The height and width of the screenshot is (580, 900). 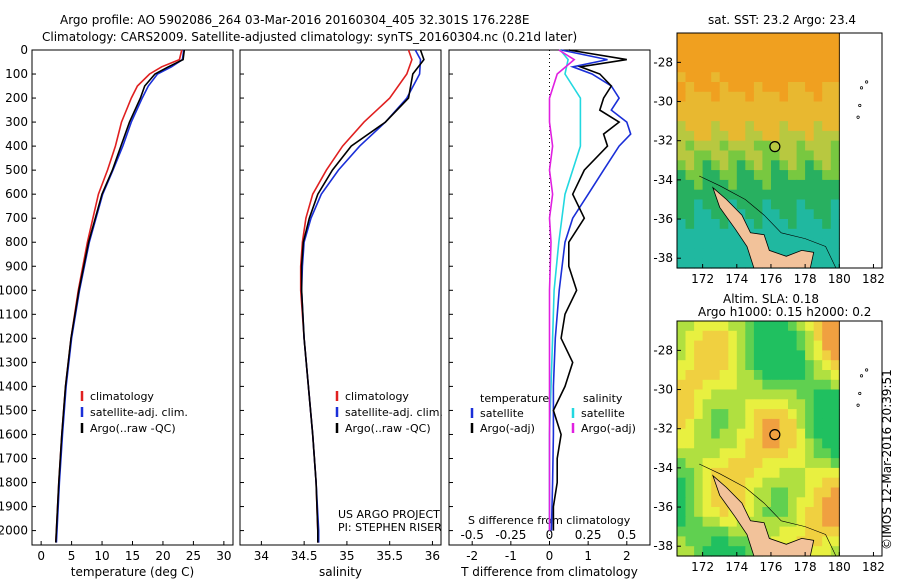 What do you see at coordinates (304, 556) in the screenshot?
I see `x-tick-label: 34.5` at bounding box center [304, 556].